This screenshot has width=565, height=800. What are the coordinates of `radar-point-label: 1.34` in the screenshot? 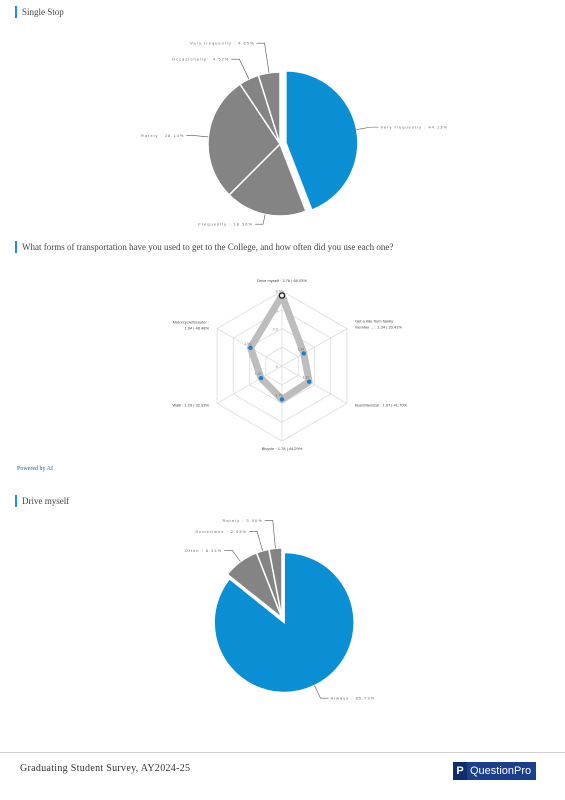 It's located at (300, 349).